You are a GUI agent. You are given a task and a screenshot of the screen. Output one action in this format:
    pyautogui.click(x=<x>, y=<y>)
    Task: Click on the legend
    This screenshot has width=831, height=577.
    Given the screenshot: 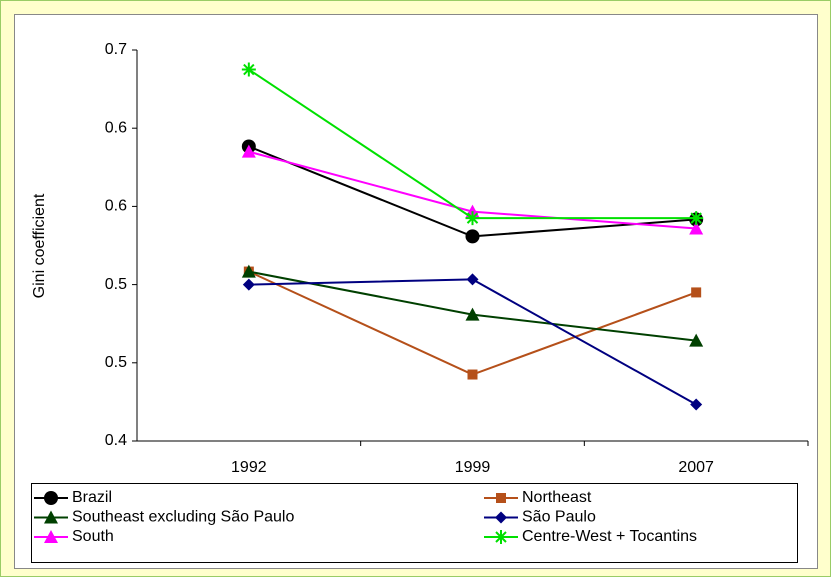 What is the action you would take?
    pyautogui.click(x=414, y=523)
    